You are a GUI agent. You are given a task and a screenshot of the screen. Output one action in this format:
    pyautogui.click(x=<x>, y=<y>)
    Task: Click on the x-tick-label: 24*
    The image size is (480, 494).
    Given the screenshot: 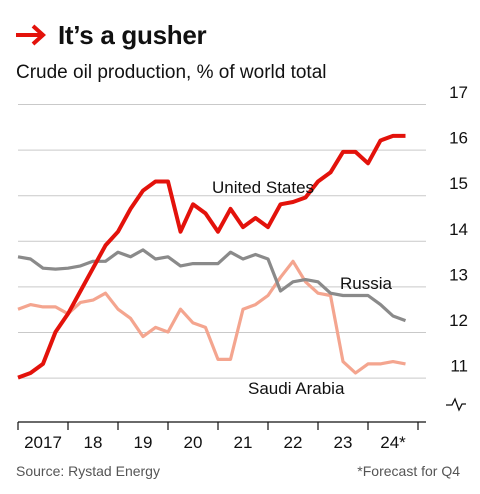 What is the action you would take?
    pyautogui.click(x=393, y=442)
    